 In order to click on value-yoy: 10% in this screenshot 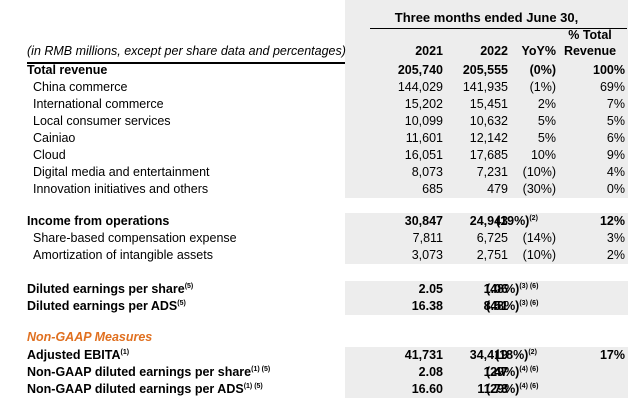, I will do `click(543, 155)`.